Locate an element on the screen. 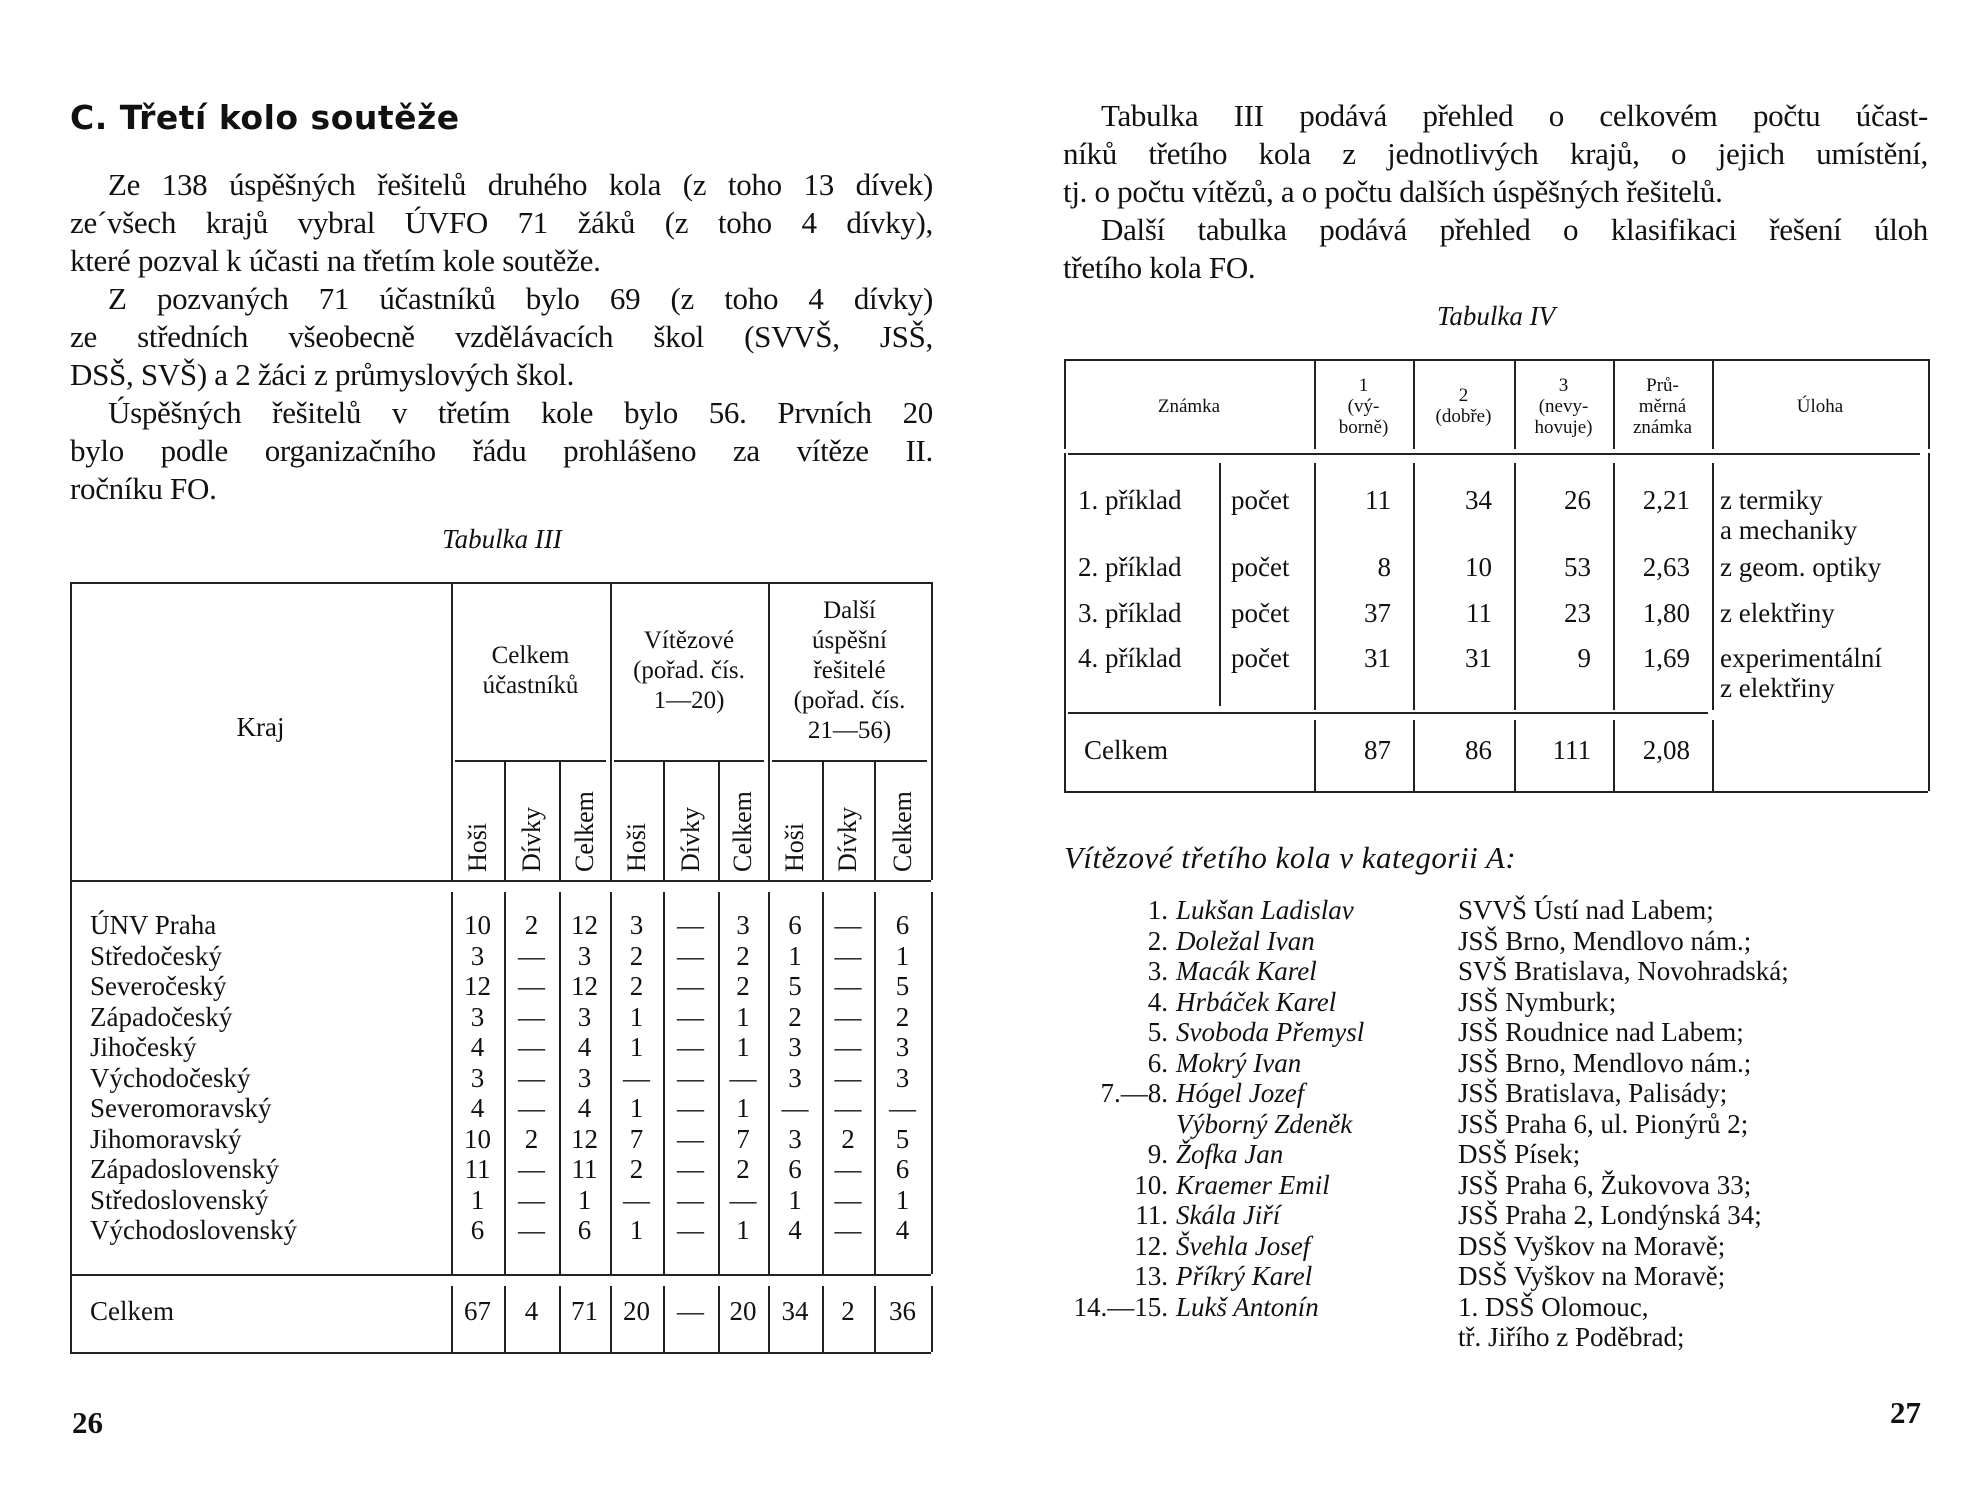 The height and width of the screenshot is (1500, 1970). table-value: 10 is located at coordinates (1478, 567).